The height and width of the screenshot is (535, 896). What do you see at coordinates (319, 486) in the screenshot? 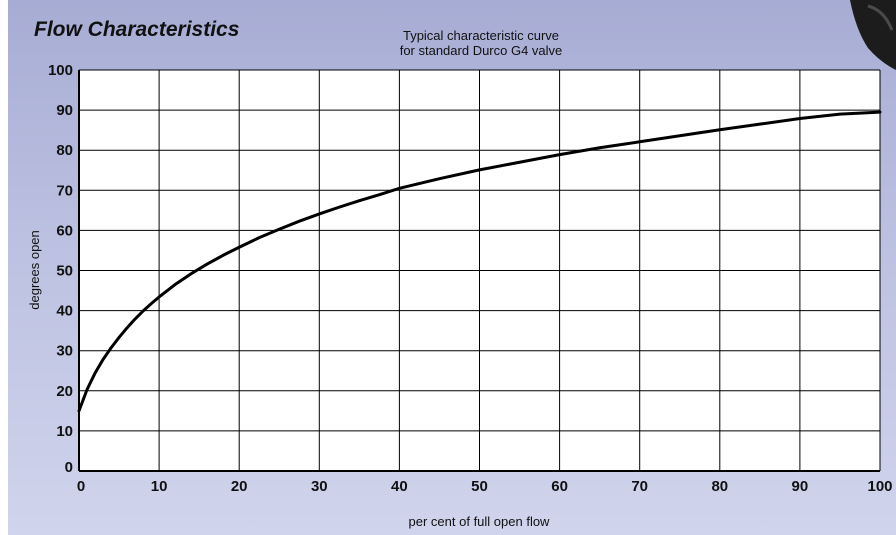
I see `x-tick-label: 30` at bounding box center [319, 486].